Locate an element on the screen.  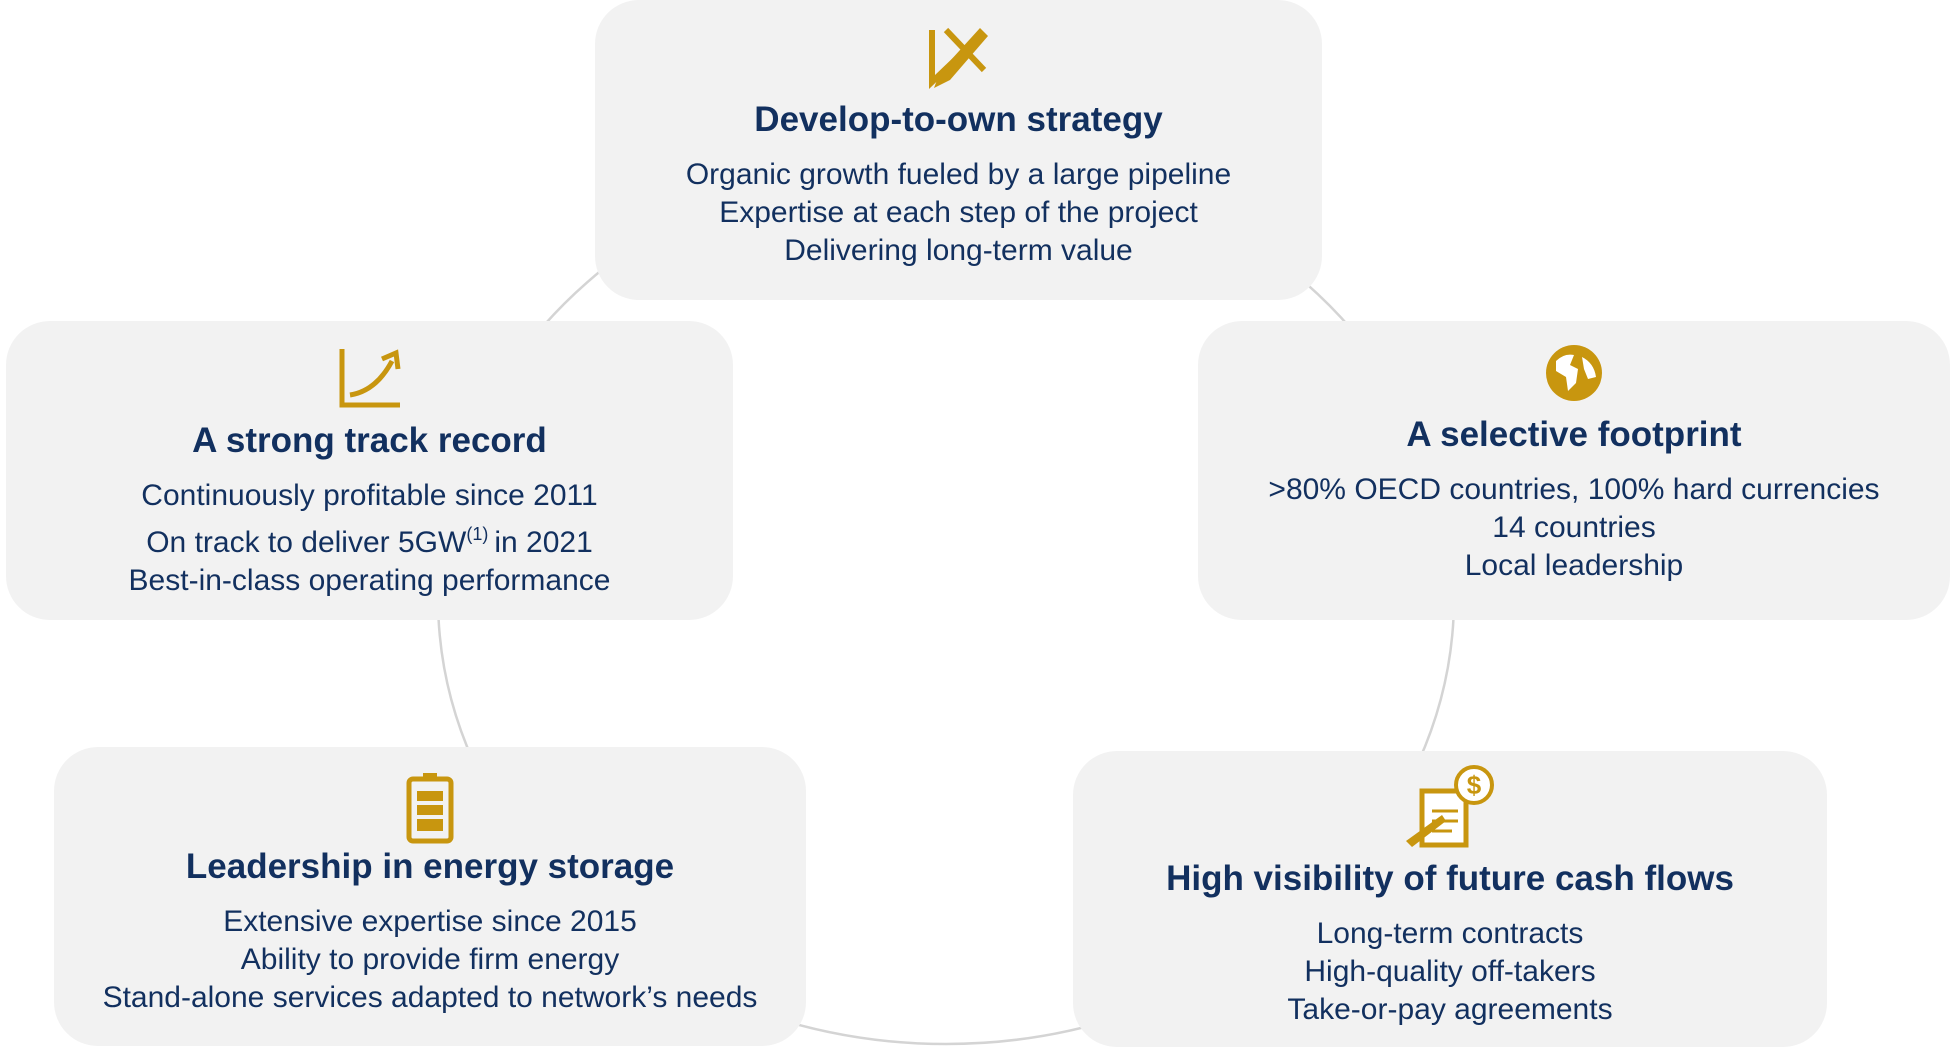
card-line: On track to deliver 5GW(1) in 2021 is located at coordinates (369, 538).